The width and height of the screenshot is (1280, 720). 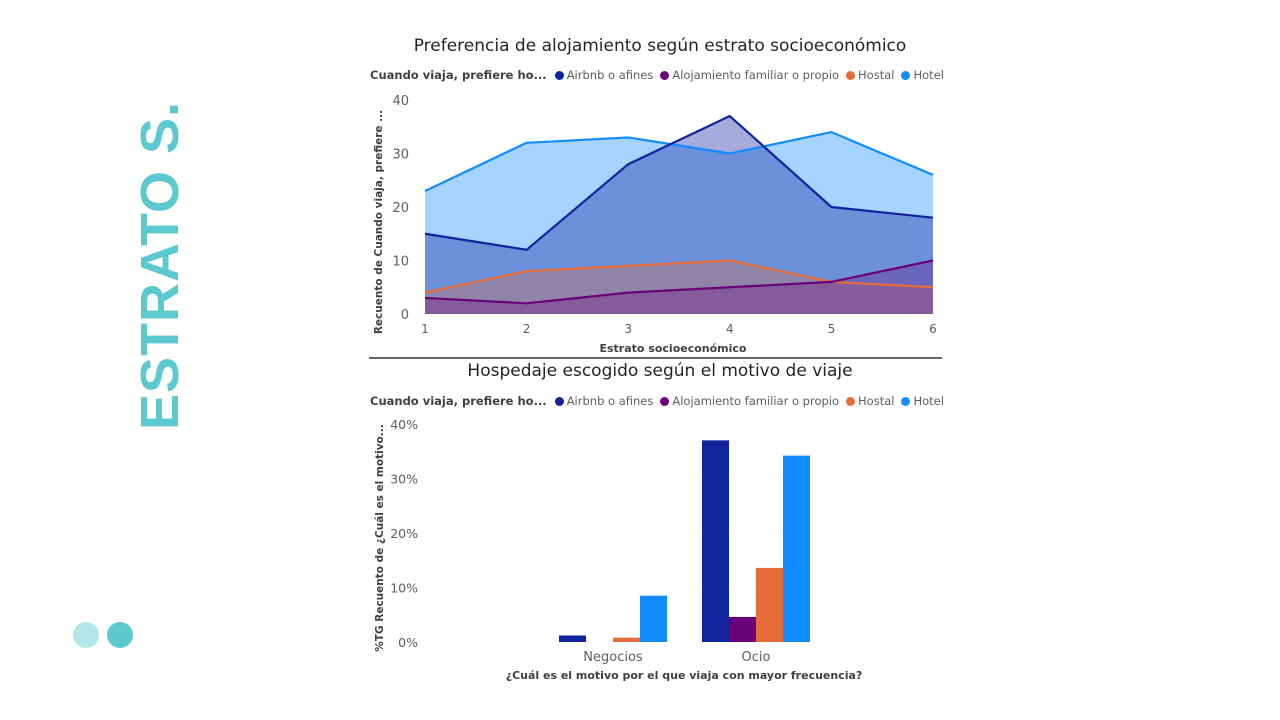 I want to click on y-tick-label: 0%, so click(x=408, y=642).